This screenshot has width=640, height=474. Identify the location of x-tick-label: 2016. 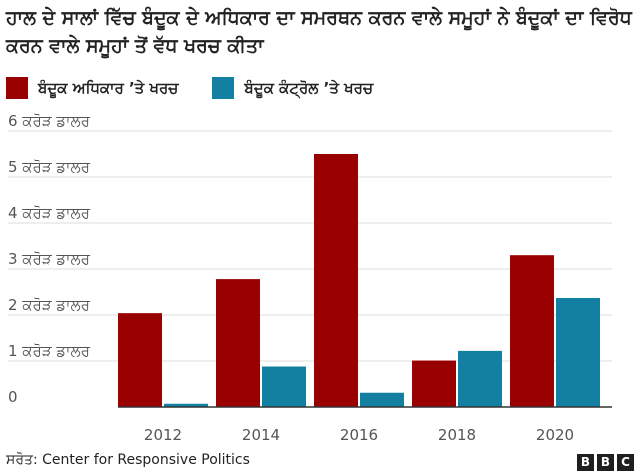
(359, 435).